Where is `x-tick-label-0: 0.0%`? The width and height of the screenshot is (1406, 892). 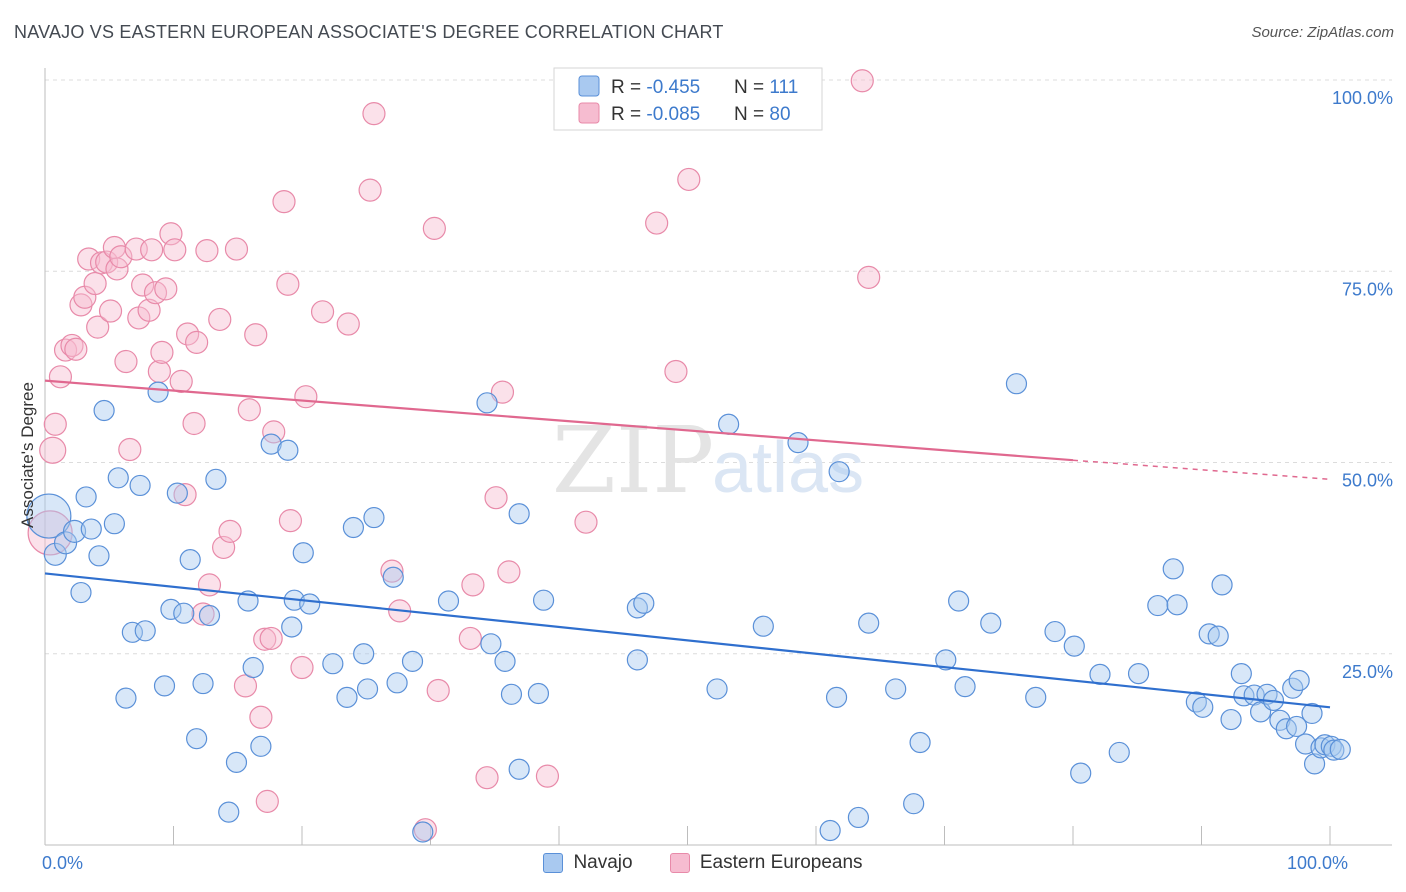
x-tick-label-0: 0.0% is located at coordinates (62, 863).